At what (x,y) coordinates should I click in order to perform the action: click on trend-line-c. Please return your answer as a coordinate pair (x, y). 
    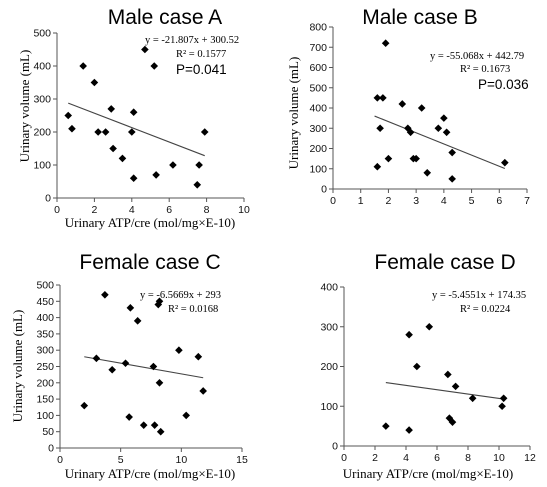
    Looking at the image, I should click on (144, 367).